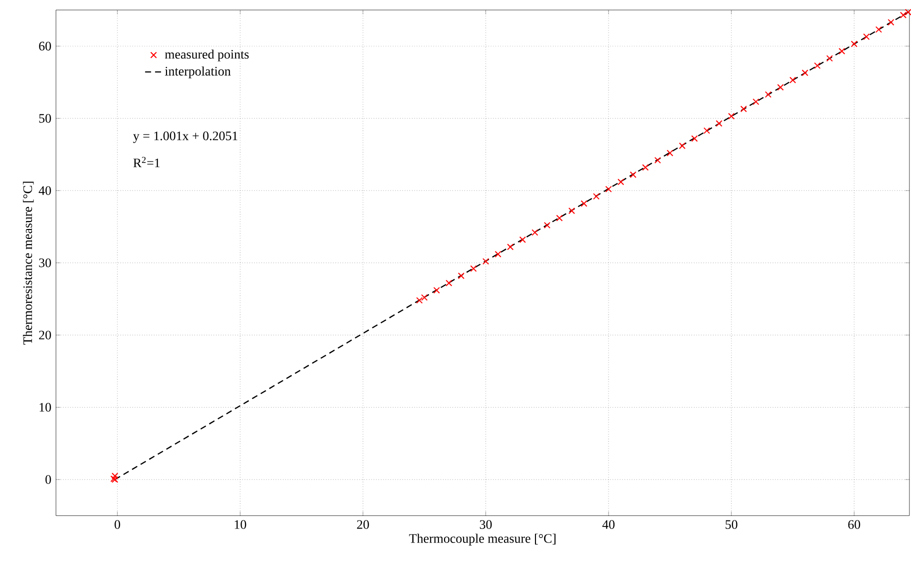 Image resolution: width=911 pixels, height=562 pixels. I want to click on x-tick-label: 40, so click(608, 525).